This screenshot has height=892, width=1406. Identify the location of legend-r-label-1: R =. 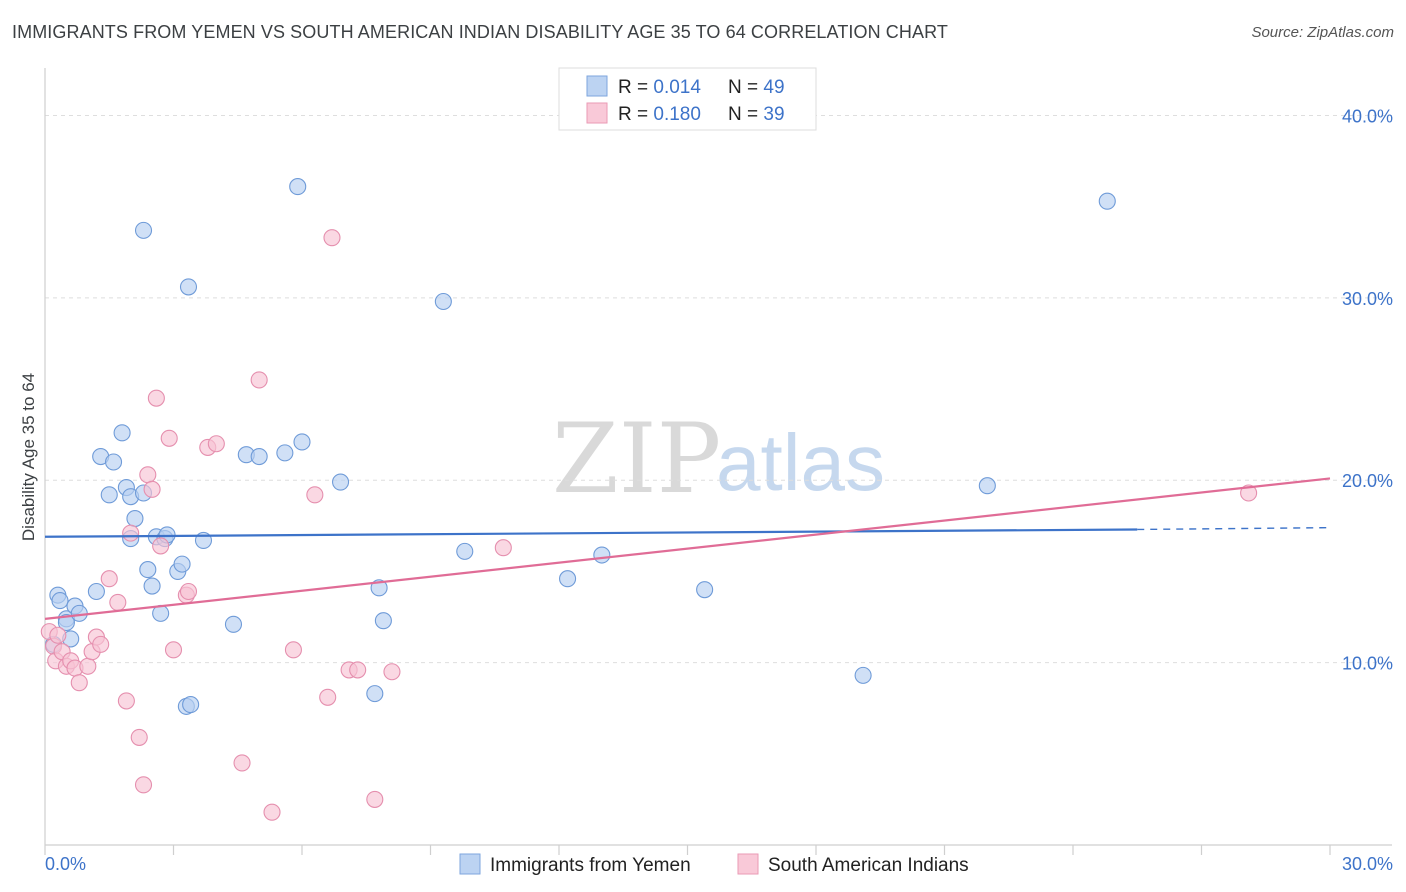
(635, 87).